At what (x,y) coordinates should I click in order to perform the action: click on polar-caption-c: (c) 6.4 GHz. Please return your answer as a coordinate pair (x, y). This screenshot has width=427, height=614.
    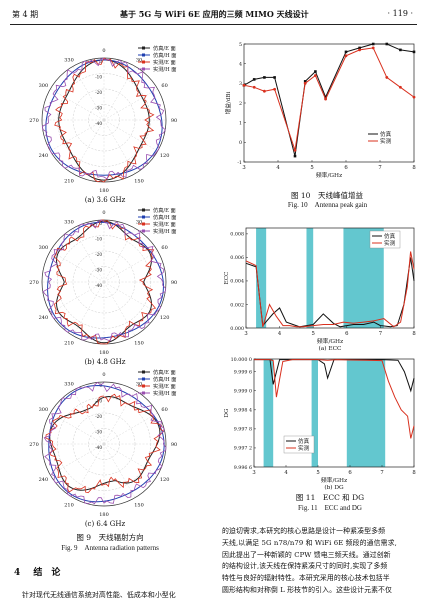
    Looking at the image, I should click on (105, 524).